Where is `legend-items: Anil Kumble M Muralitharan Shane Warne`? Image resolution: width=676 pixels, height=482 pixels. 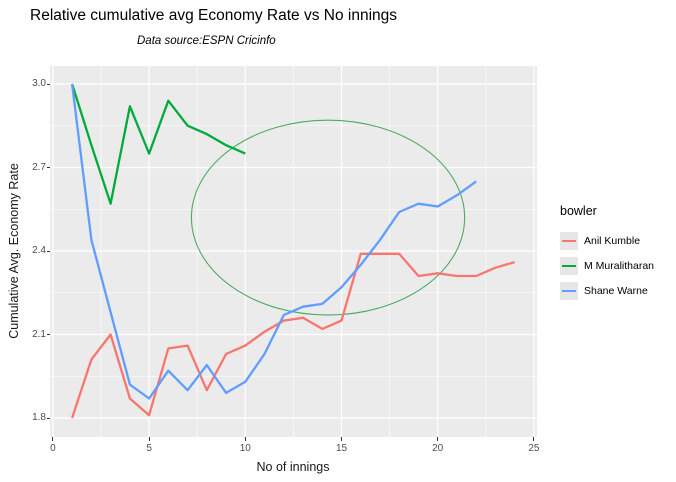 legend-items: Anil Kumble M Muralitharan Shane Warne is located at coordinates (607, 265).